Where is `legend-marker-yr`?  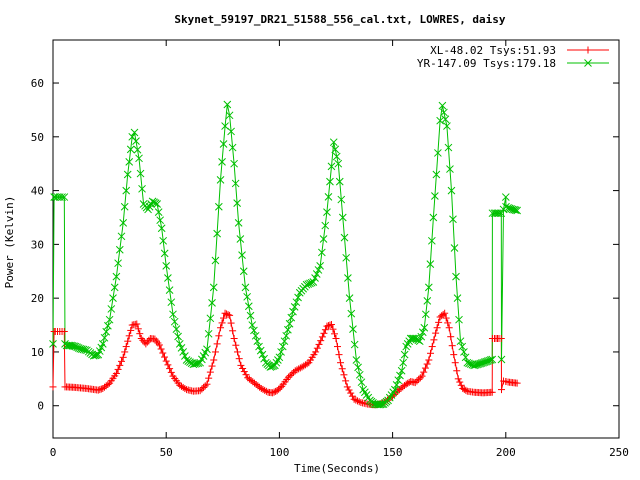 legend-marker-yr is located at coordinates (588, 63).